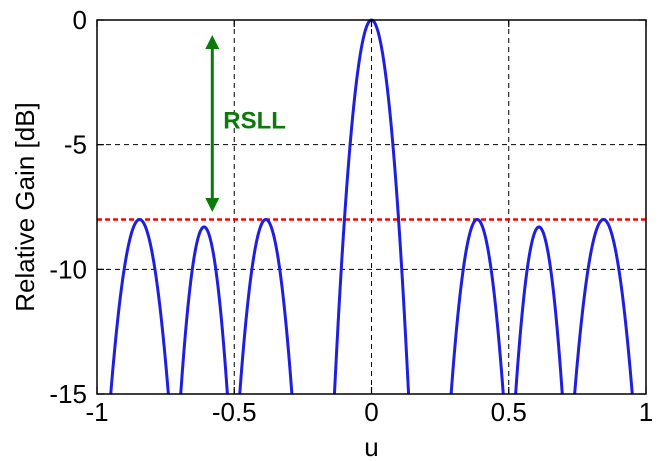 The height and width of the screenshot is (461, 664). I want to click on y-axis-label: Relative Gain [dB], so click(25, 207).